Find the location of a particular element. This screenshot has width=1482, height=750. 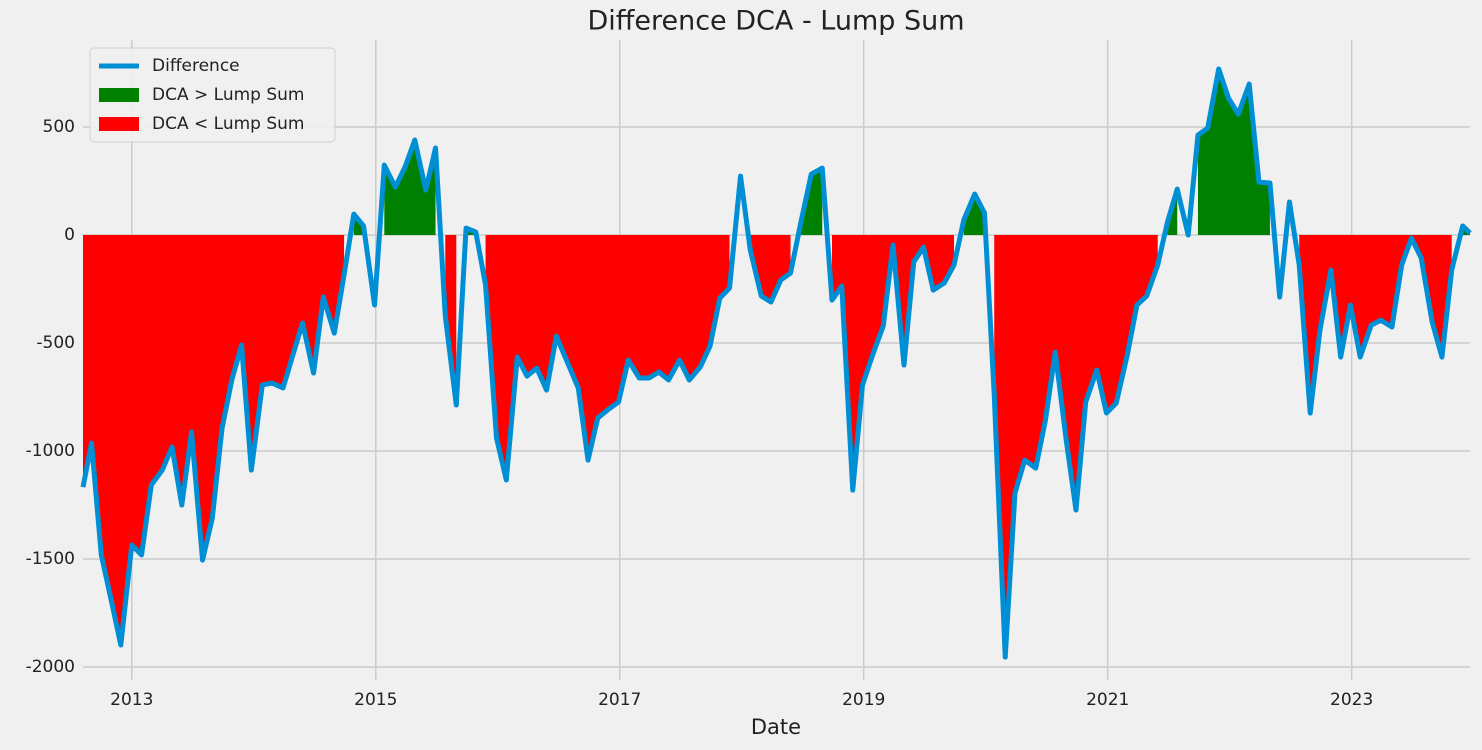

x-tick-label: 2023 is located at coordinates (1351, 700).